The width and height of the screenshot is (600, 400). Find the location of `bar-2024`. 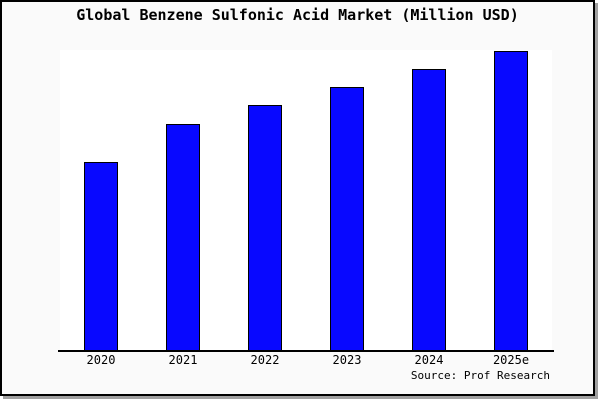

bar-2024 is located at coordinates (429, 210).